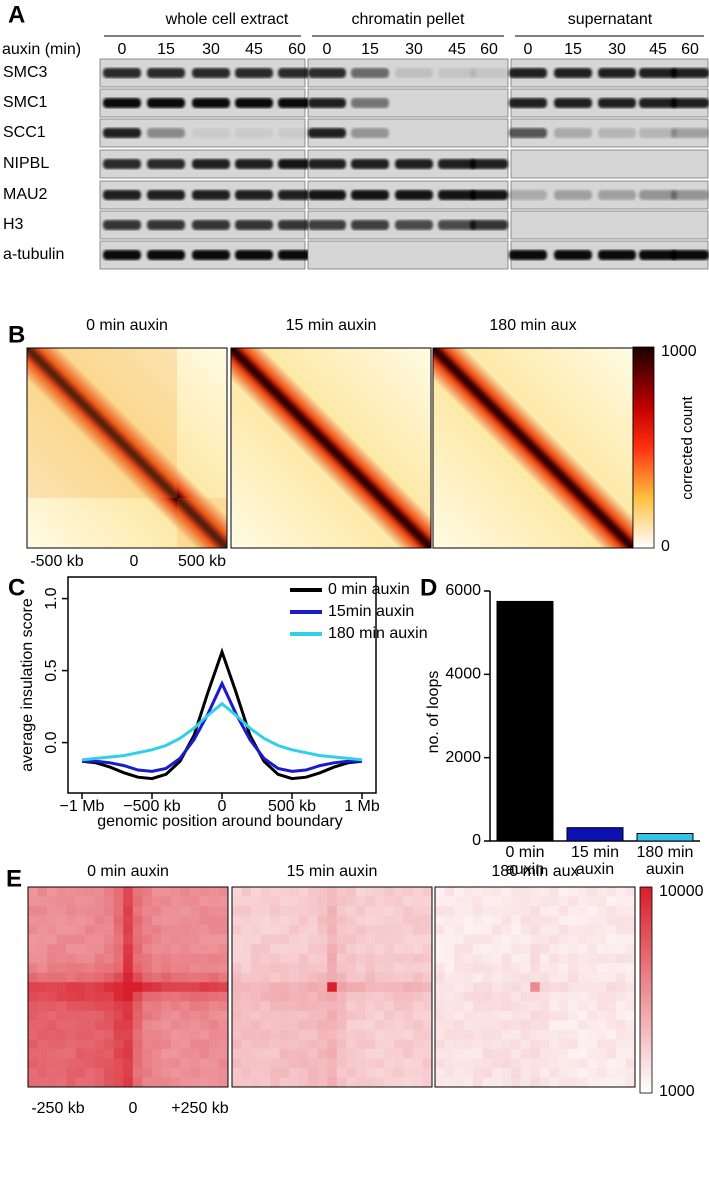 The width and height of the screenshot is (709, 1181). What do you see at coordinates (211, 49) in the screenshot?
I see `timepoint-label: 30` at bounding box center [211, 49].